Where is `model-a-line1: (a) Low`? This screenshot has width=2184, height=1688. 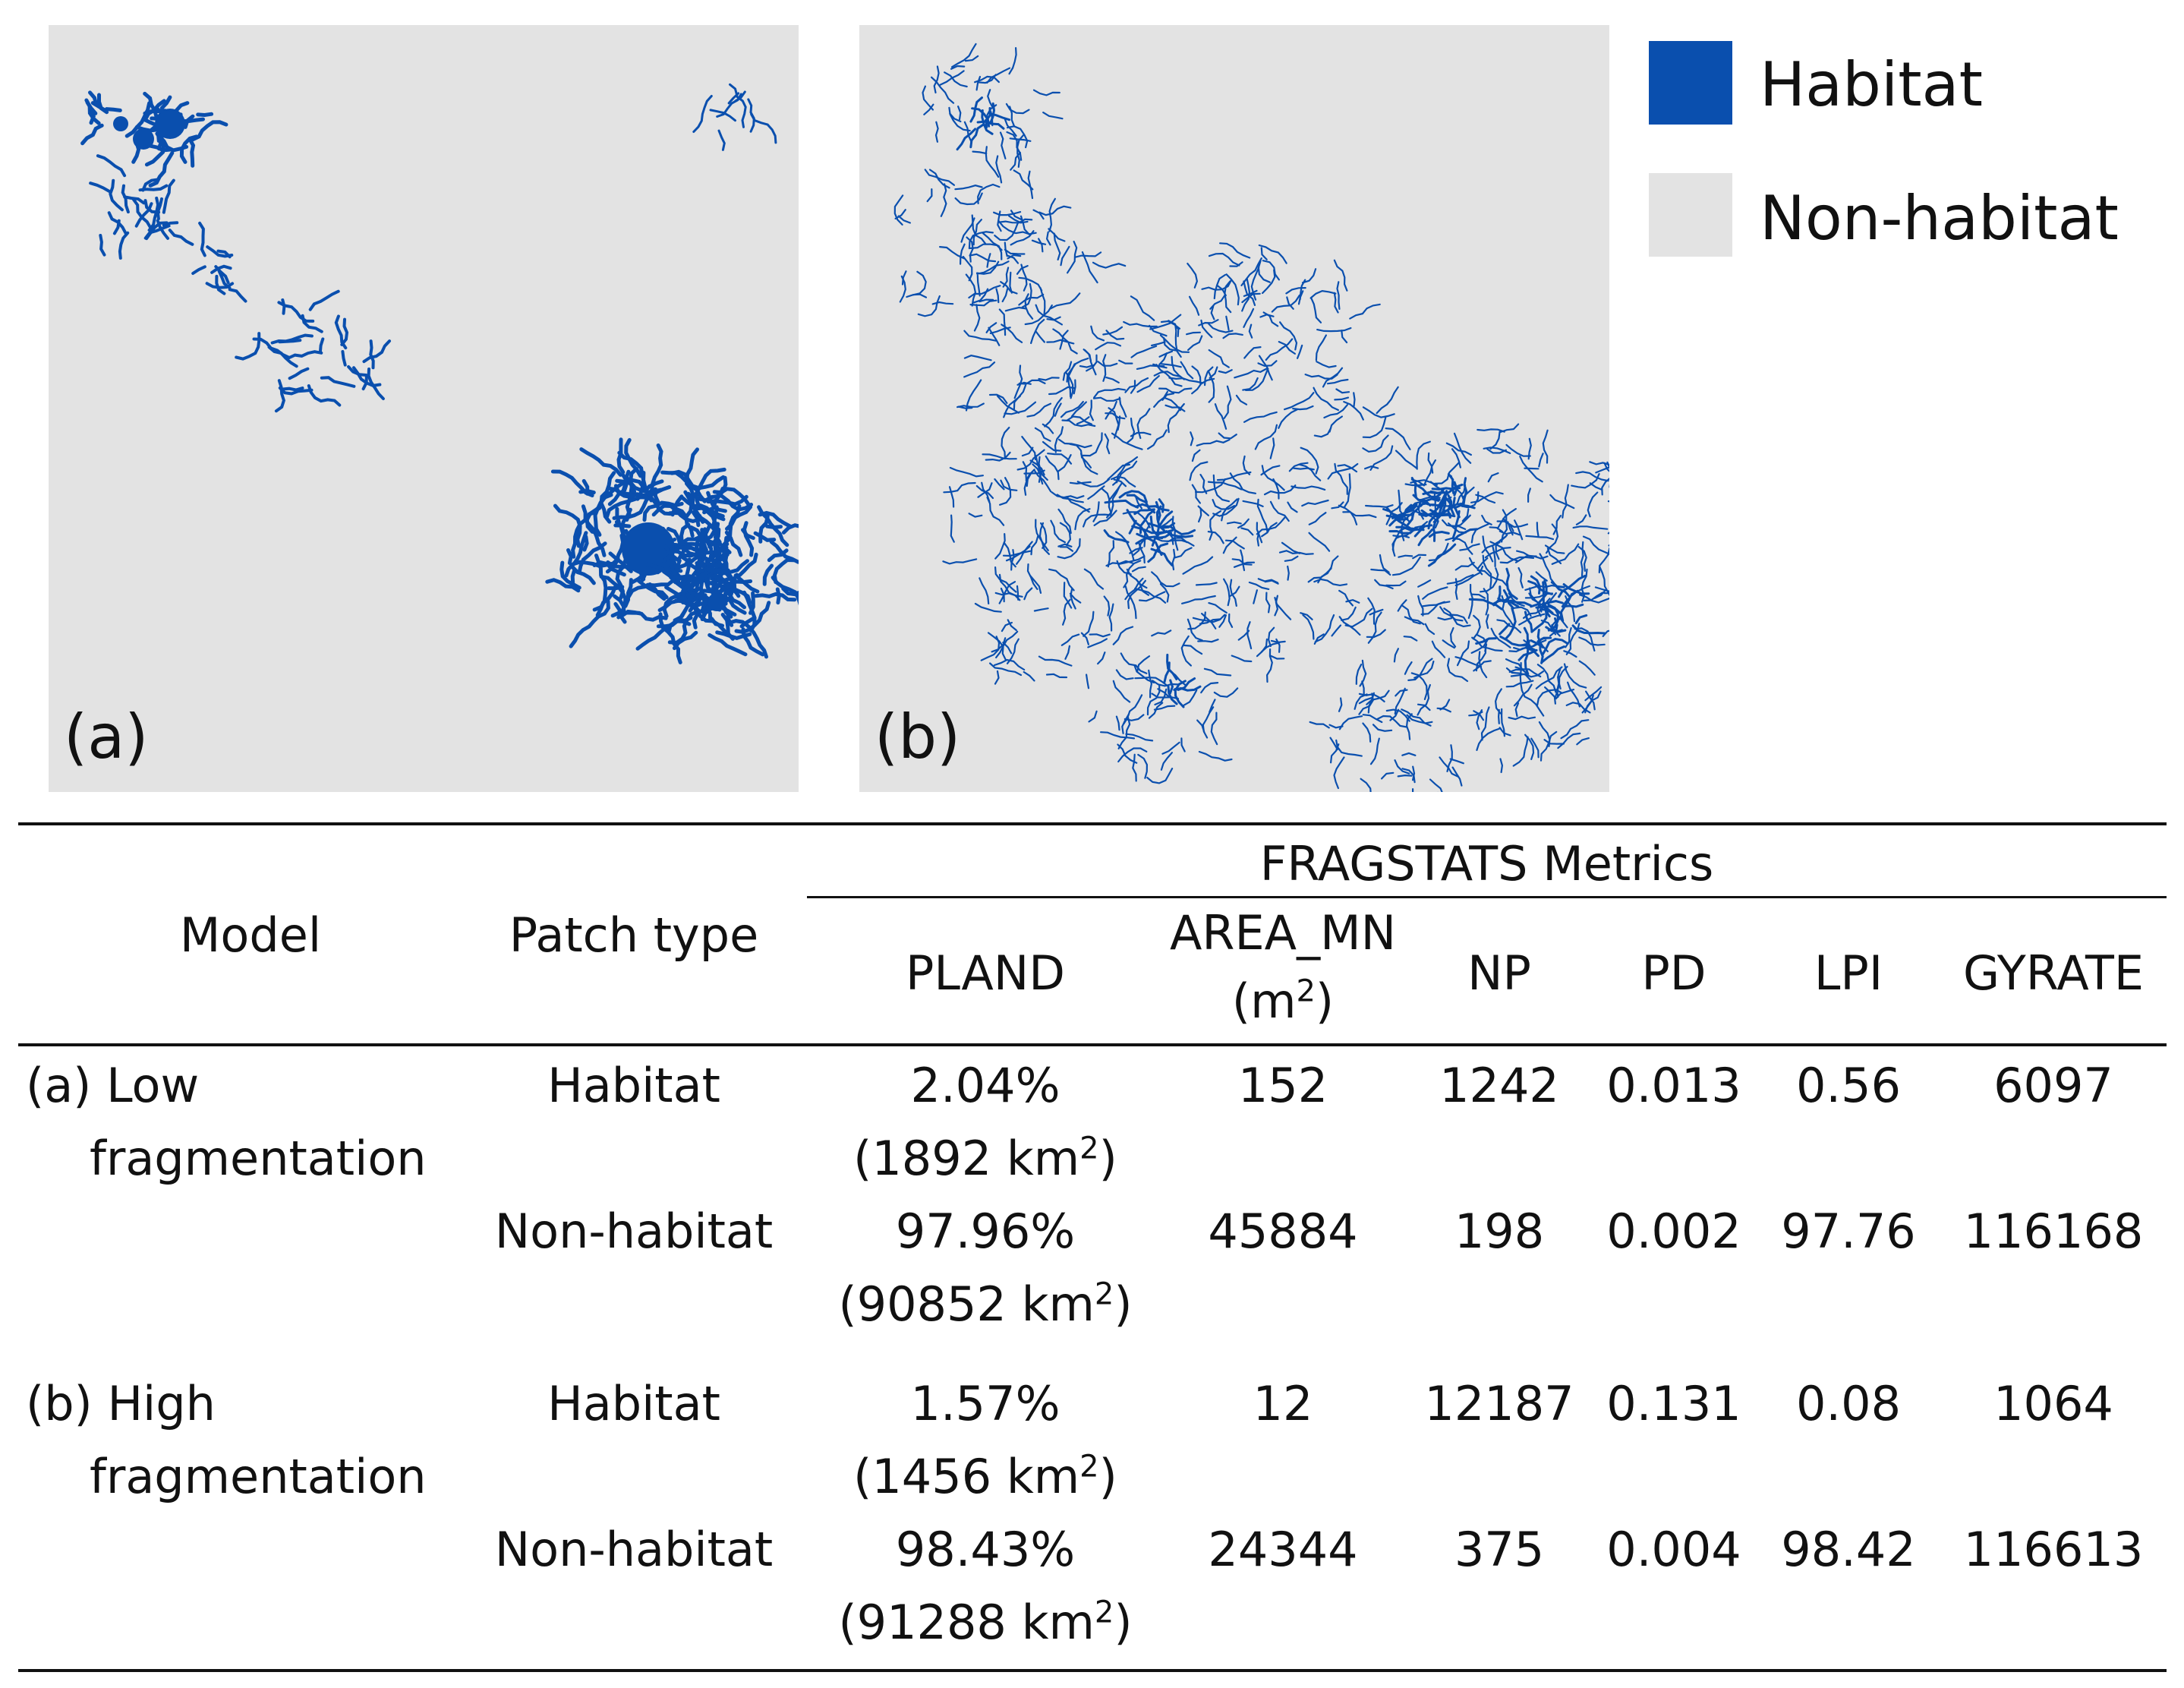 model-a-line1: (a) Low is located at coordinates (113, 1085).